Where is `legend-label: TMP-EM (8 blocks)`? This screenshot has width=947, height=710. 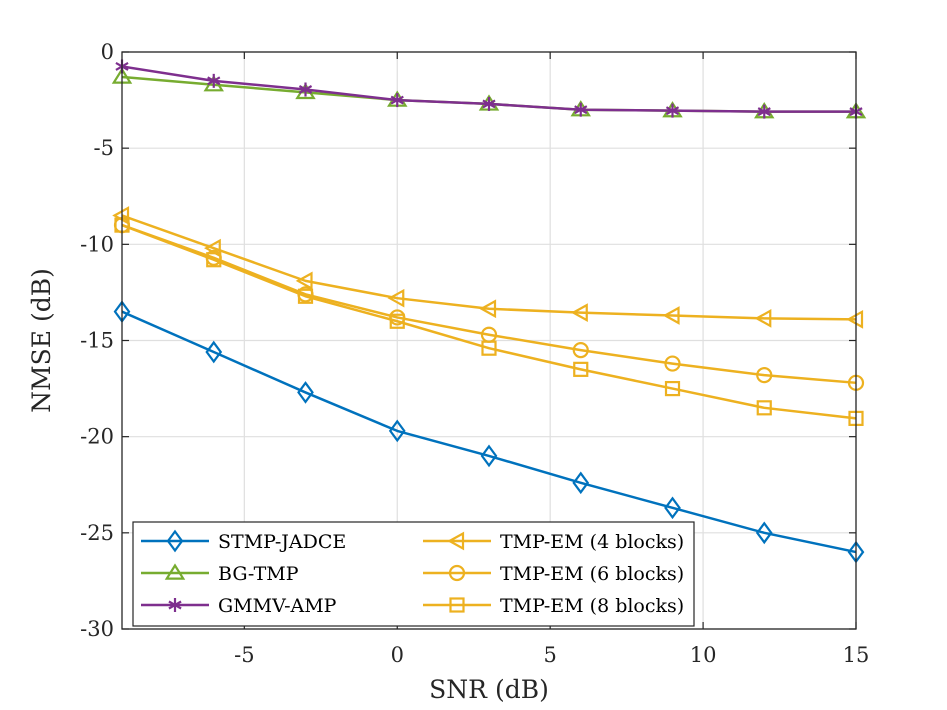
legend-label: TMP-EM (8 blocks) is located at coordinates (592, 606).